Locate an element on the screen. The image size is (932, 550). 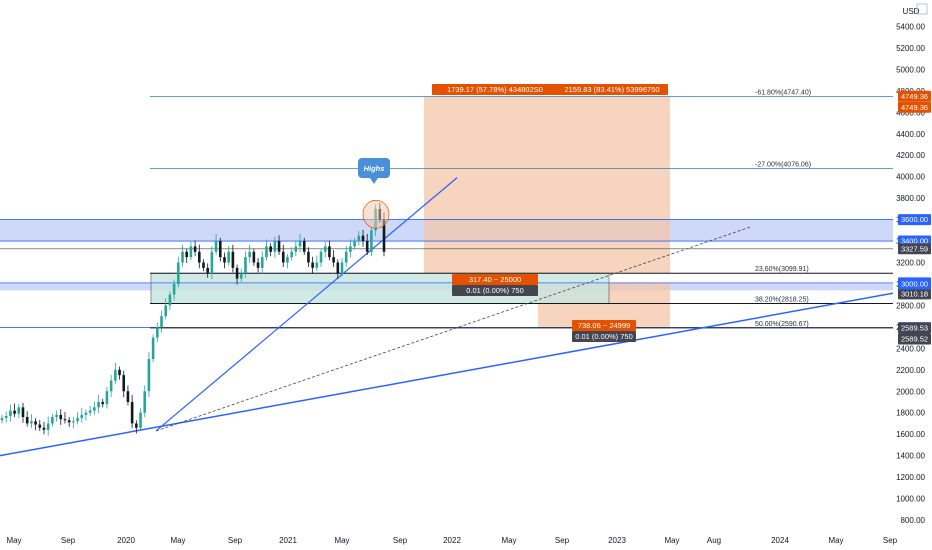
price-tag: 3000.00 is located at coordinates (914, 284).